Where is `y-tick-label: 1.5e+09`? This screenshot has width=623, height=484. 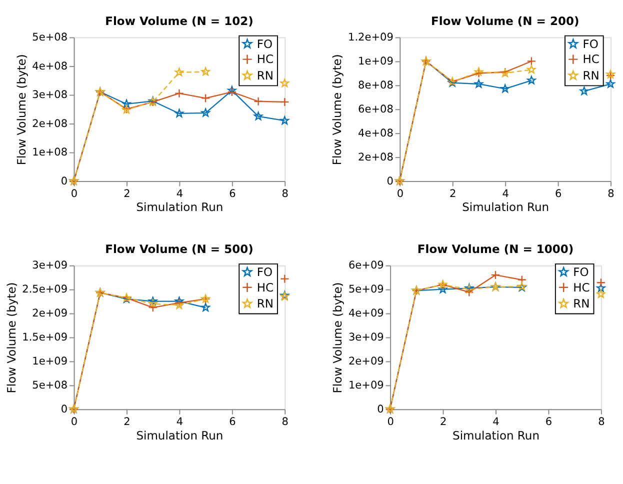 y-tick-label: 1.5e+09 is located at coordinates (45, 338).